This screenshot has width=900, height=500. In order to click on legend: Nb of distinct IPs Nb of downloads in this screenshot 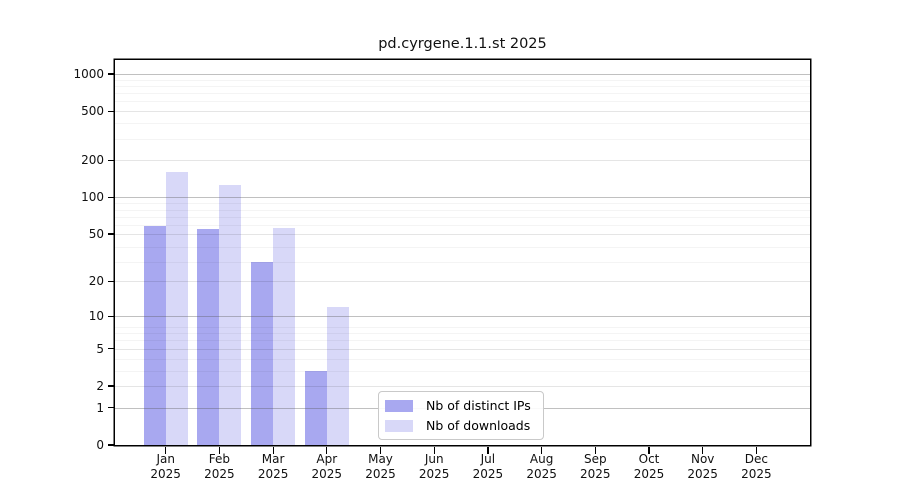, I will do `click(461, 415)`.